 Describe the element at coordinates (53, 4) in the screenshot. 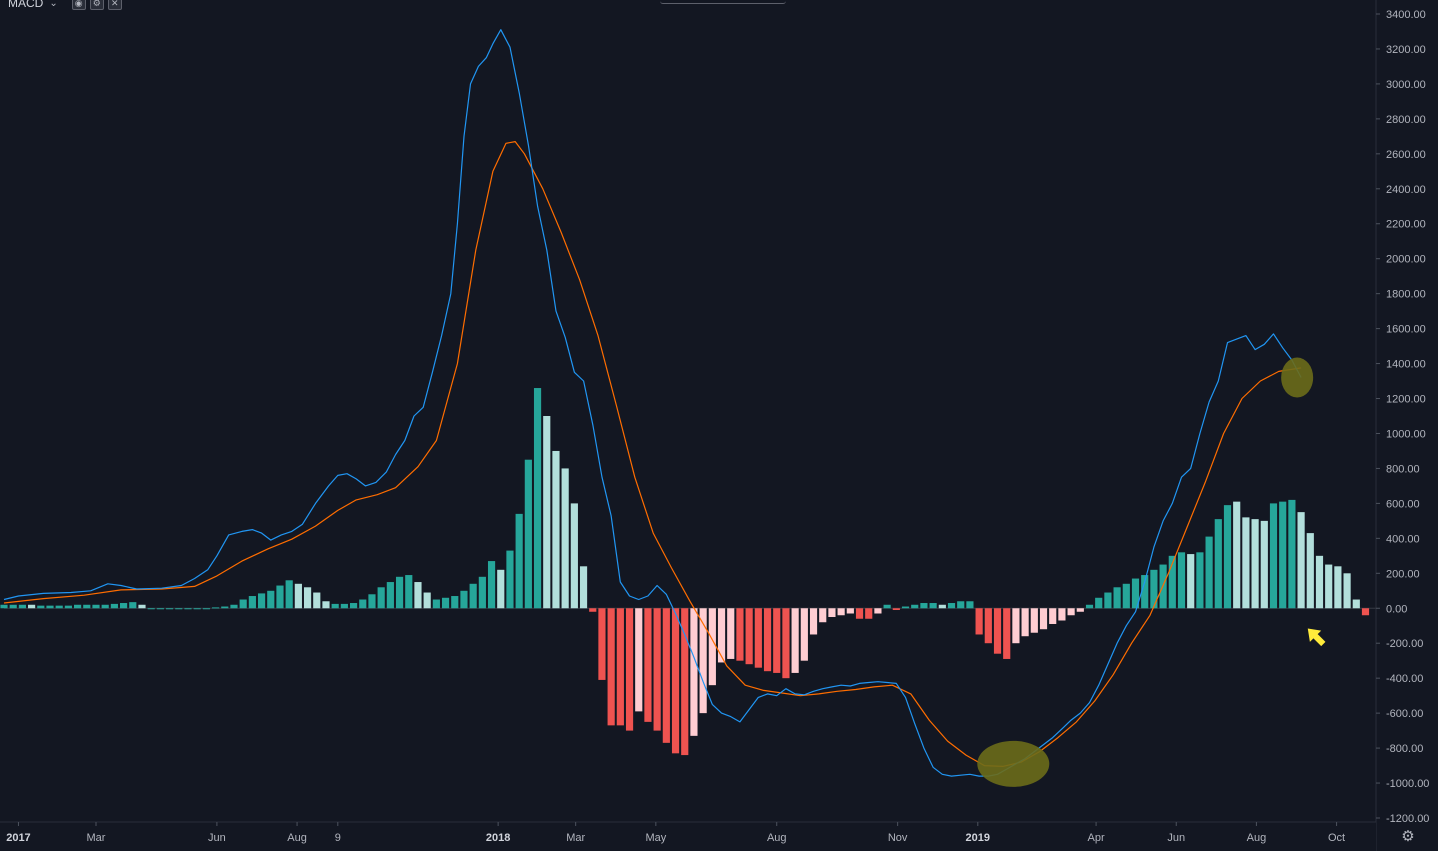

I see `chevron-down-icon: ⌄` at that location.